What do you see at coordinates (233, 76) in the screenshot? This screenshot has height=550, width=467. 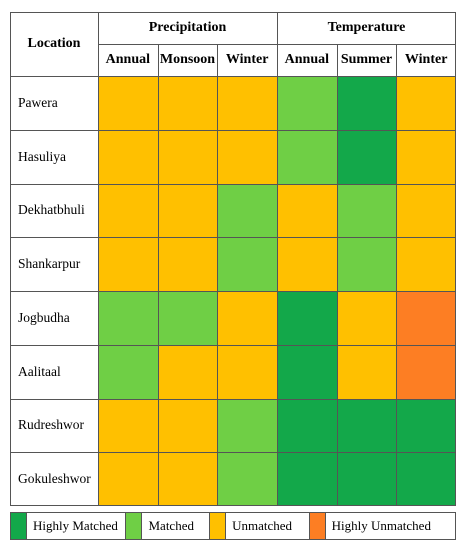 I see `header-bottom` at bounding box center [233, 76].